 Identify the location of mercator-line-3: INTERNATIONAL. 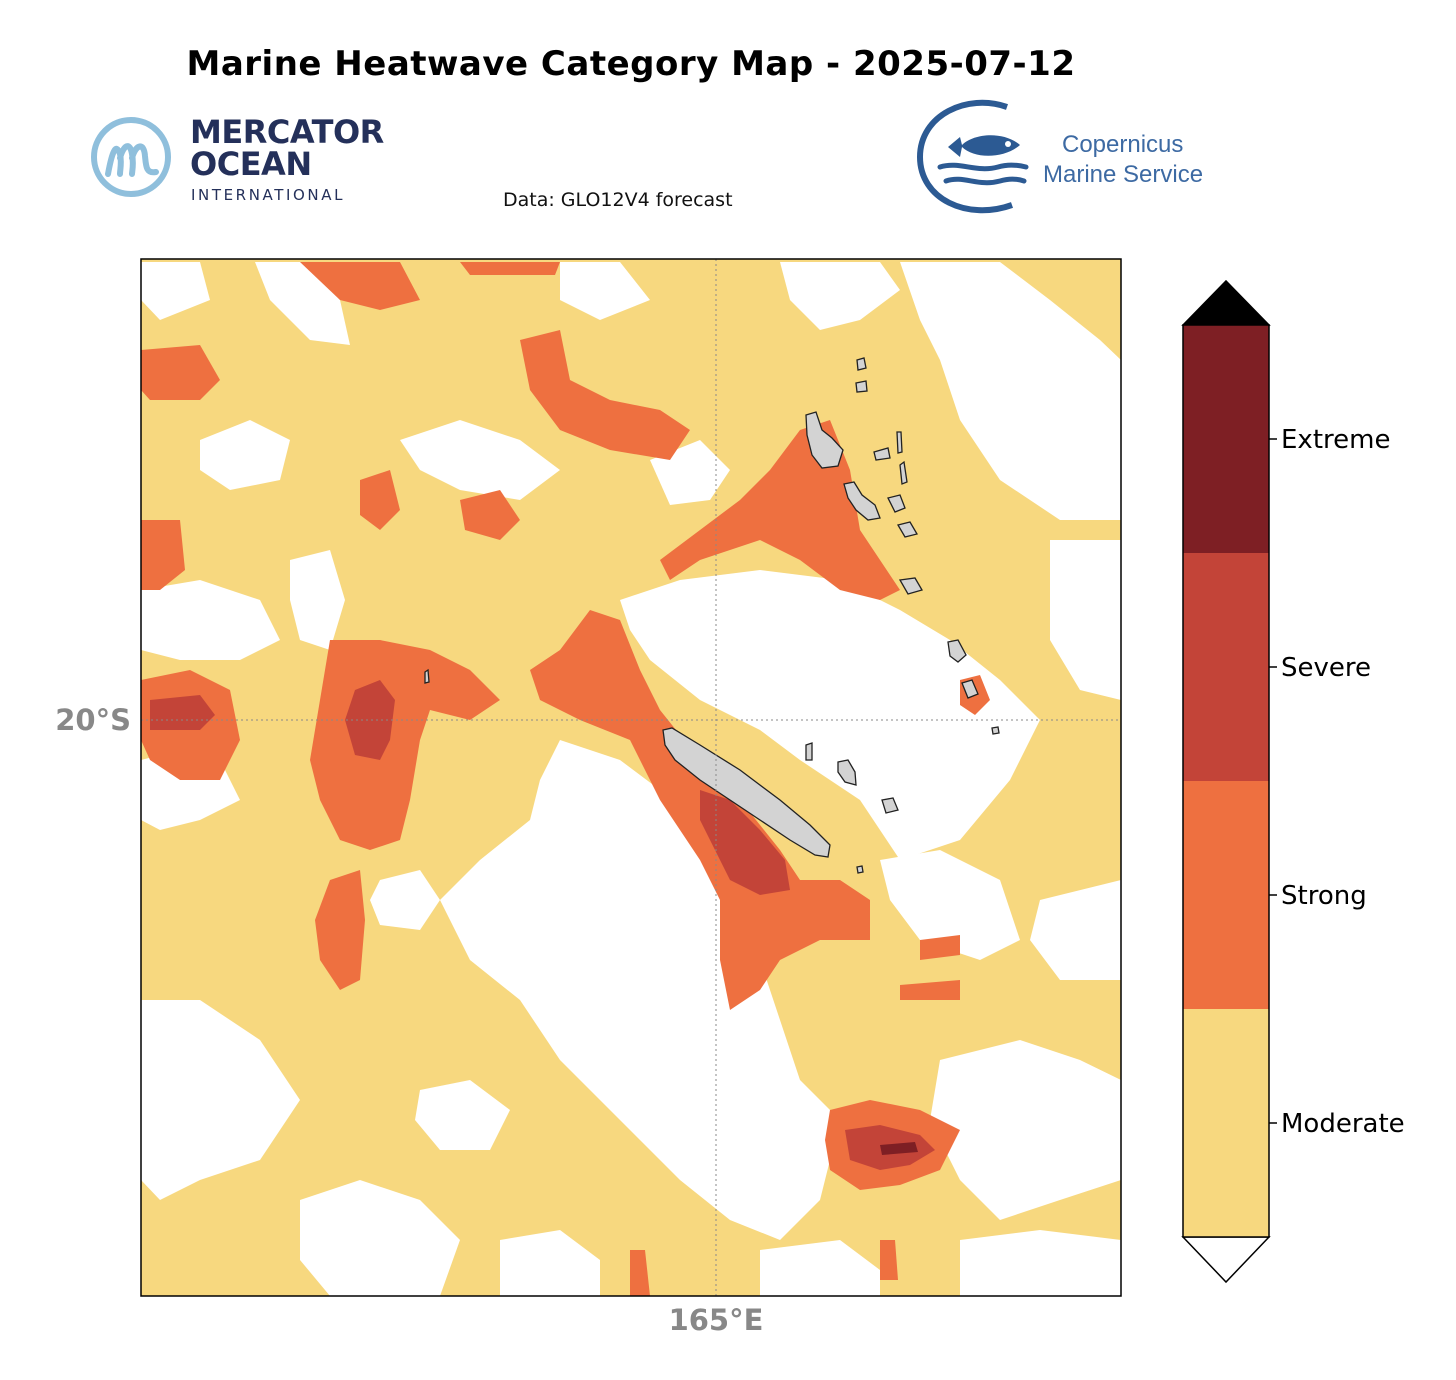
(268, 195).